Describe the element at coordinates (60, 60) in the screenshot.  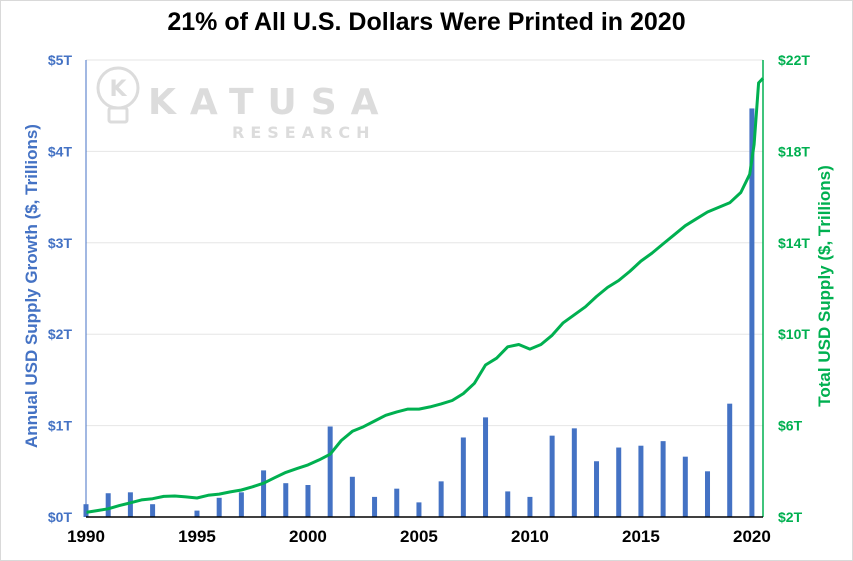
I see `y-tick-label-left: $5T` at that location.